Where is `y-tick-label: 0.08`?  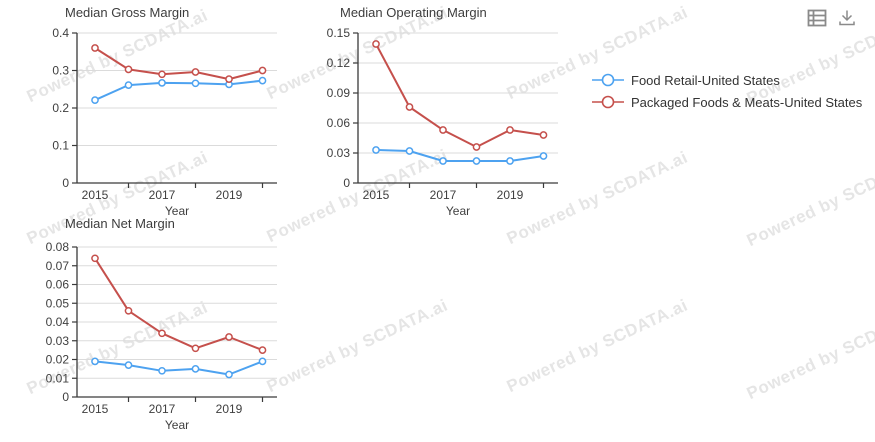
y-tick-label: 0.08 is located at coordinates (58, 247).